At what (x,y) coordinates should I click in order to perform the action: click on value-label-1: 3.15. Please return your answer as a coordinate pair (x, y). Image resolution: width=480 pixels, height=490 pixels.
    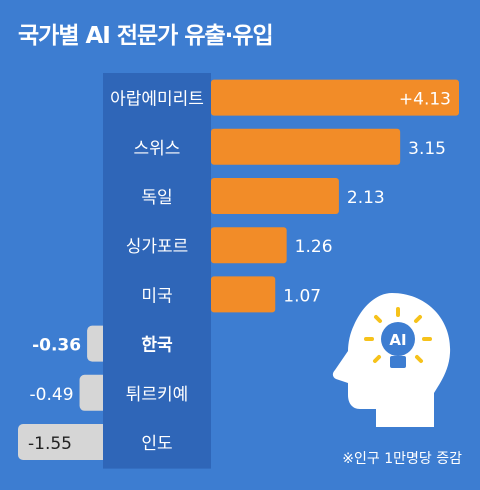
    Looking at the image, I should click on (427, 149).